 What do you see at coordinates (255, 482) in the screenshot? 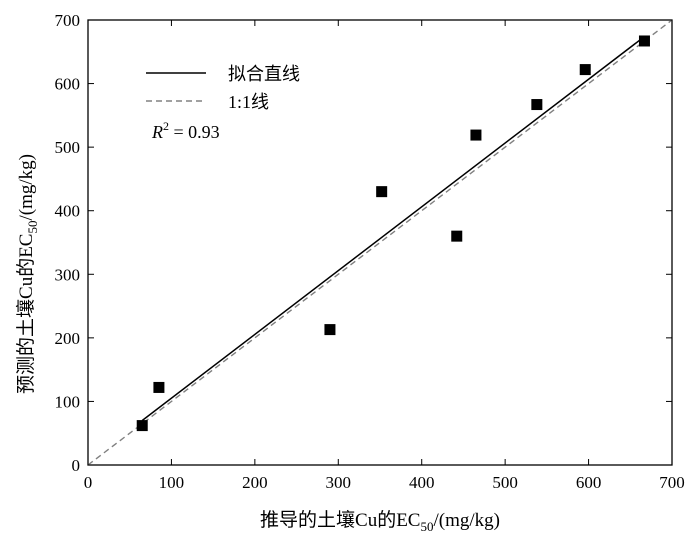
I see `x-tick-label: 200` at bounding box center [255, 482].